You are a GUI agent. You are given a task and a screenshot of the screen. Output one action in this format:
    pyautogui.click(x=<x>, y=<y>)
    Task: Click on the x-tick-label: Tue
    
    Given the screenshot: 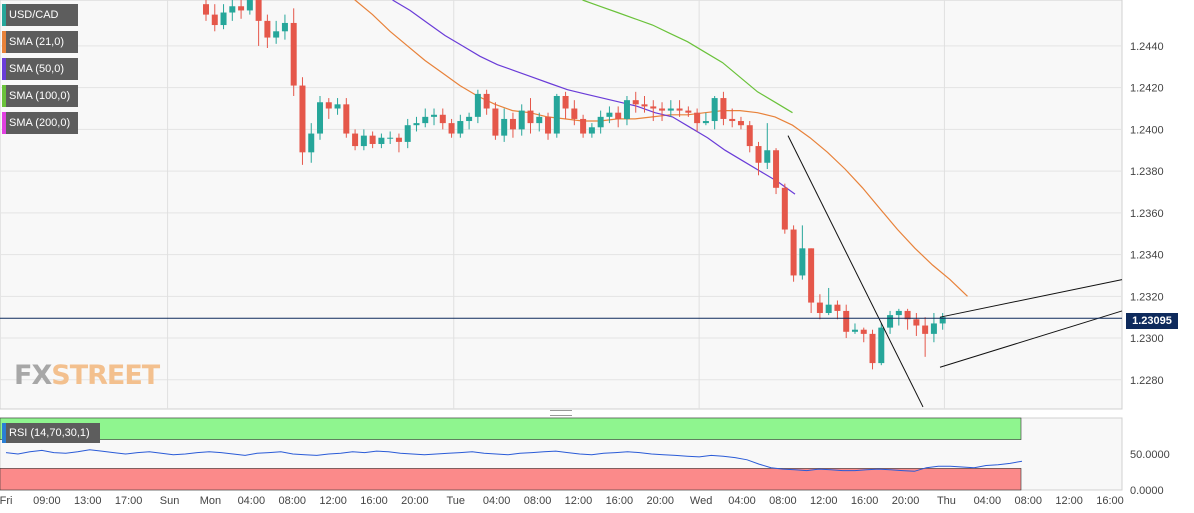 What is the action you would take?
    pyautogui.click(x=456, y=501)
    